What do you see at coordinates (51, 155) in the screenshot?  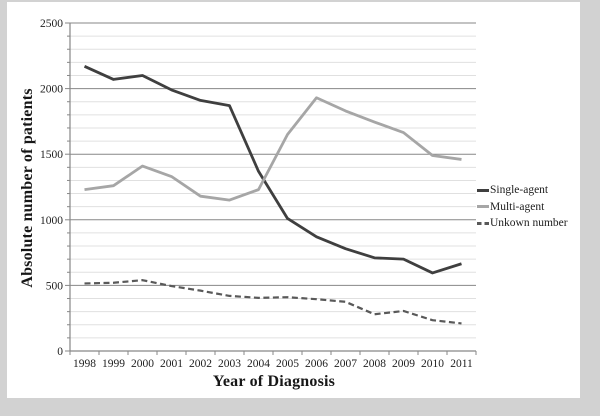 I see `y-tick-label: 1500` at bounding box center [51, 155].